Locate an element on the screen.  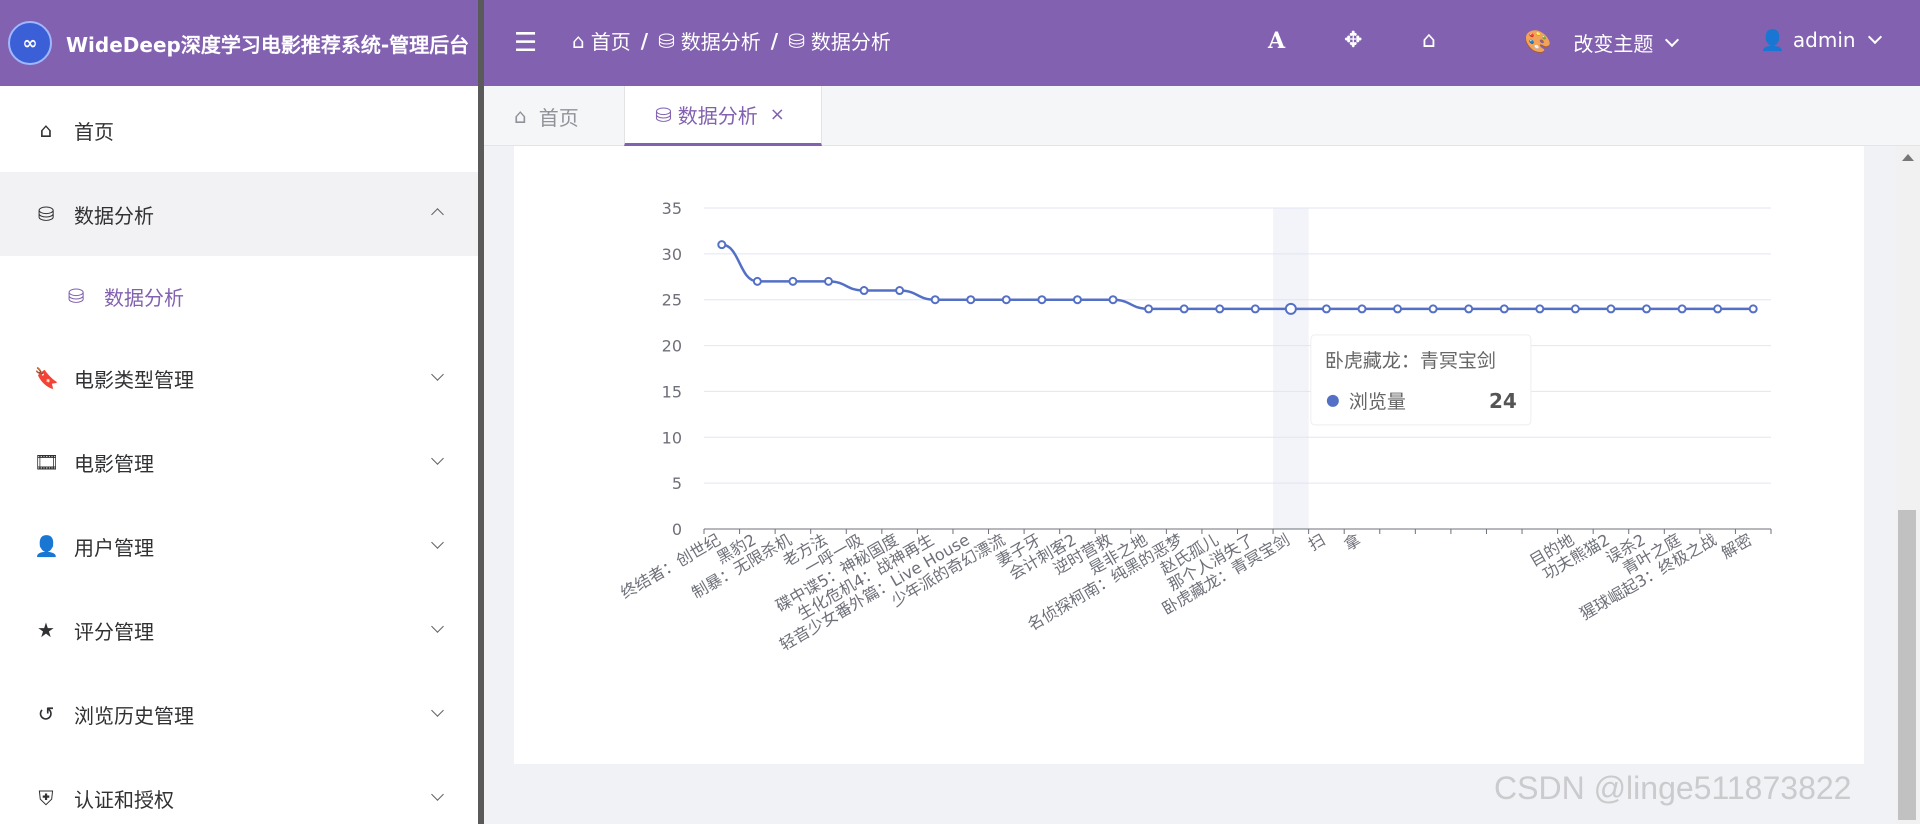
y-tick-label: 20 is located at coordinates (672, 346).